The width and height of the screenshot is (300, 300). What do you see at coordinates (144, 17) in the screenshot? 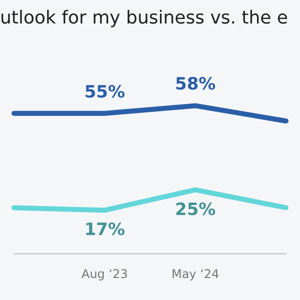
I see `chart-title: utlook for my business vs. the e` at bounding box center [144, 17].